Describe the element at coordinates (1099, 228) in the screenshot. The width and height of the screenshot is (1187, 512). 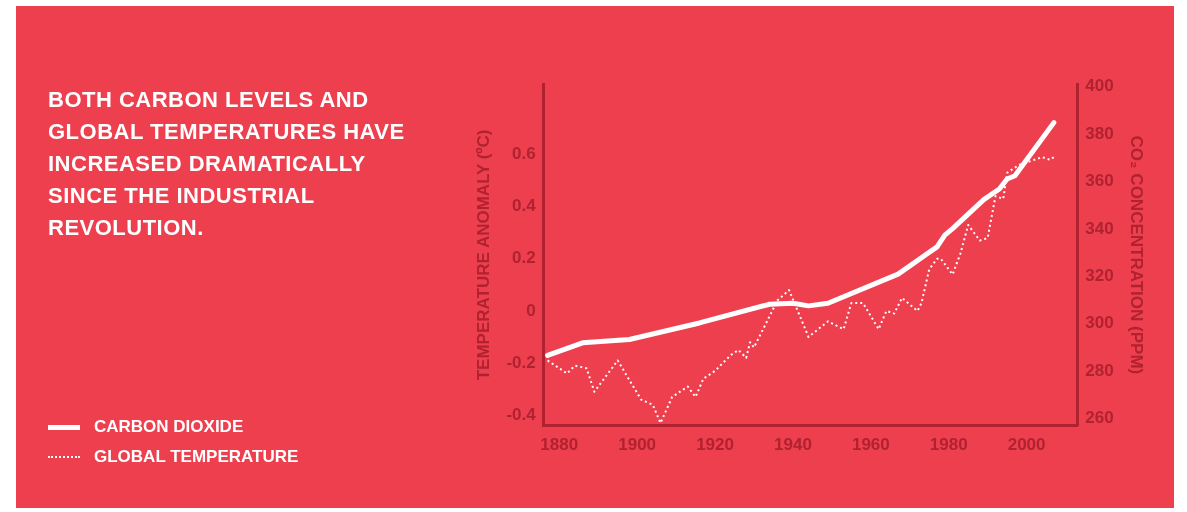
I see `y2-tick-label: 340` at that location.